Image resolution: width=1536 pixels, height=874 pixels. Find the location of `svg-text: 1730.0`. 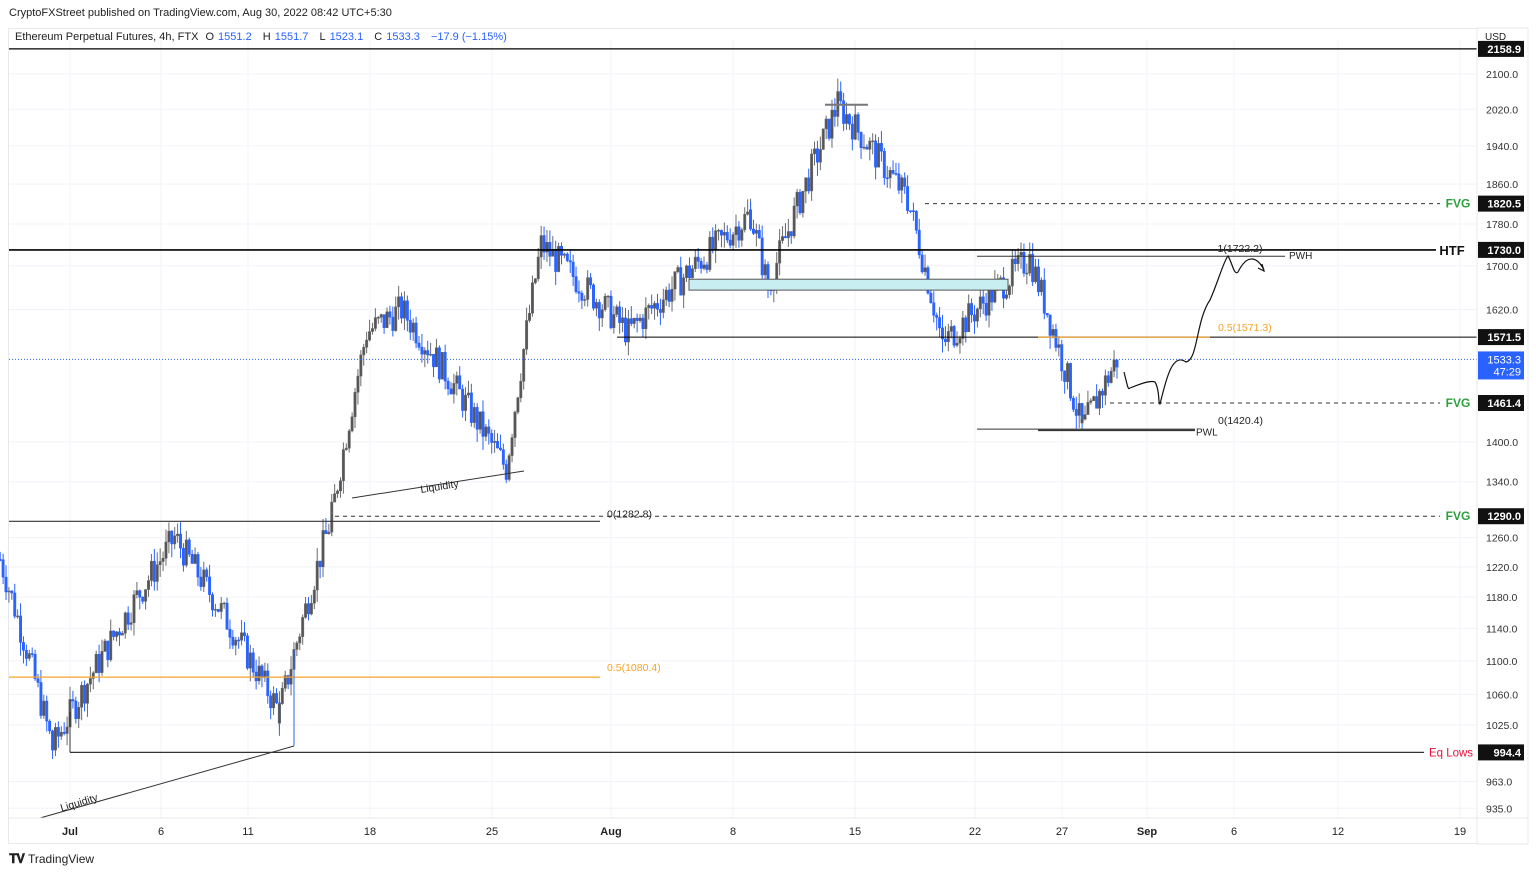

svg-text: 1730.0 is located at coordinates (1504, 251).